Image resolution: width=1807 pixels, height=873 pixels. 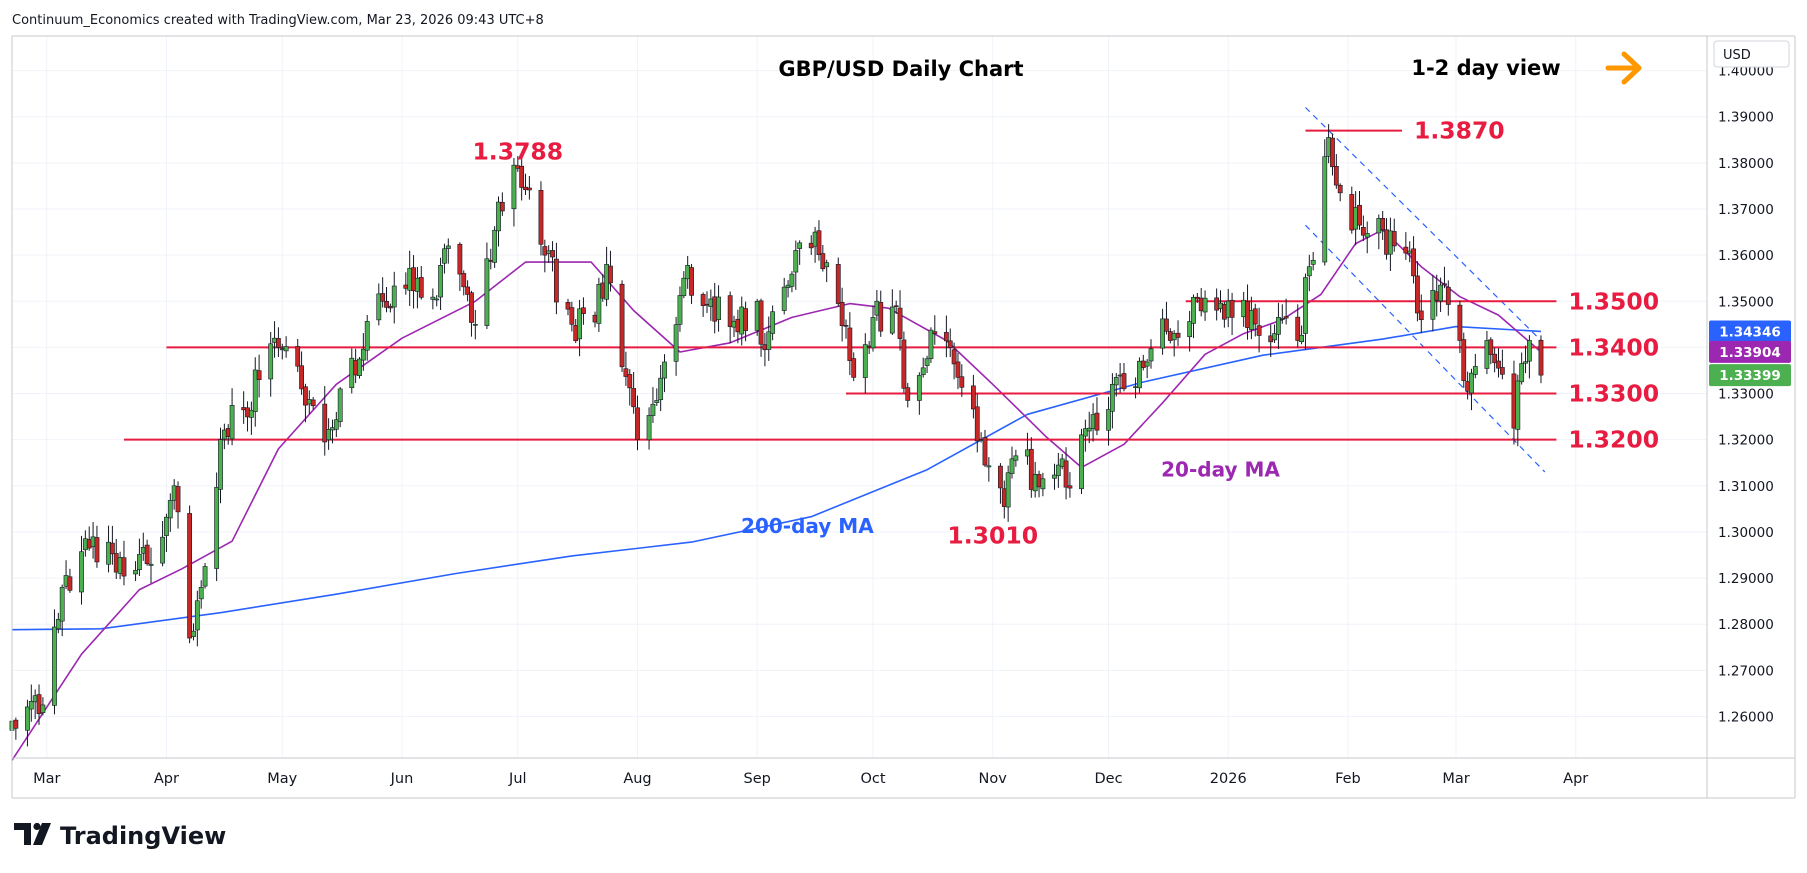 What do you see at coordinates (992, 535) in the screenshot?
I see `annotation-label: 1.3010` at bounding box center [992, 535].